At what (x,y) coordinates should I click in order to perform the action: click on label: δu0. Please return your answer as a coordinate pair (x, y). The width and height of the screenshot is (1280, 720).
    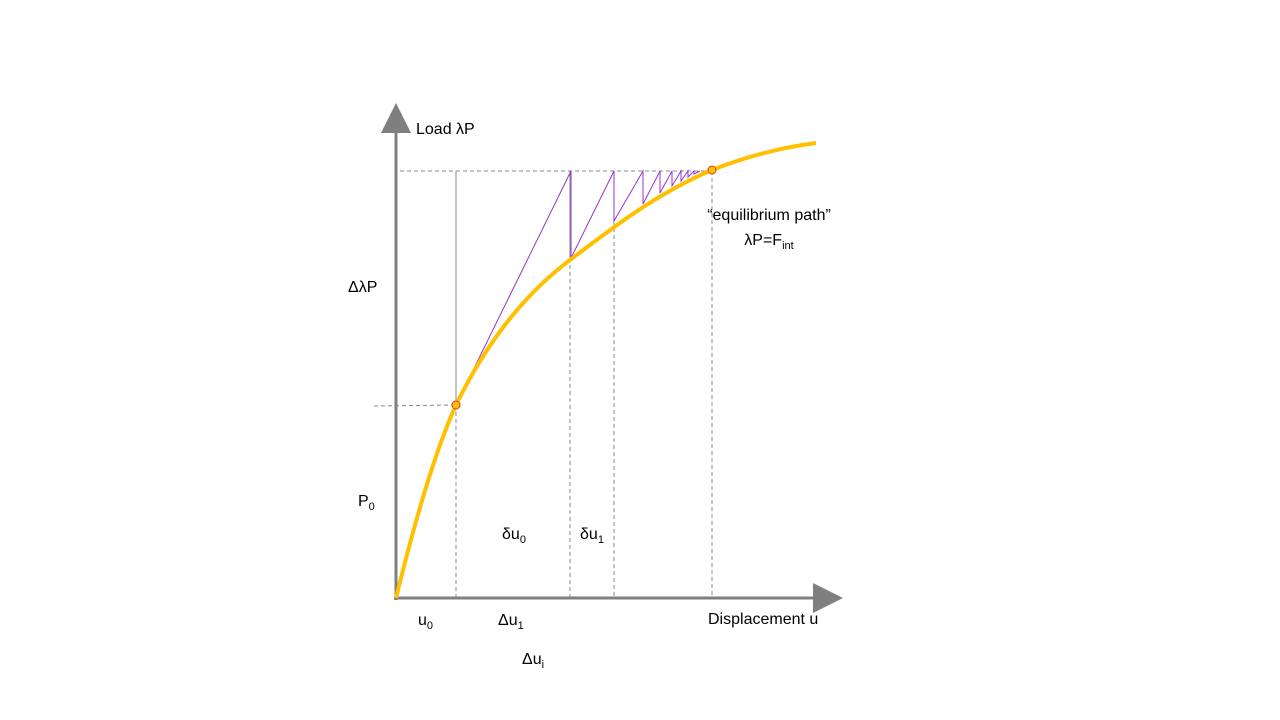
    Looking at the image, I should click on (514, 536).